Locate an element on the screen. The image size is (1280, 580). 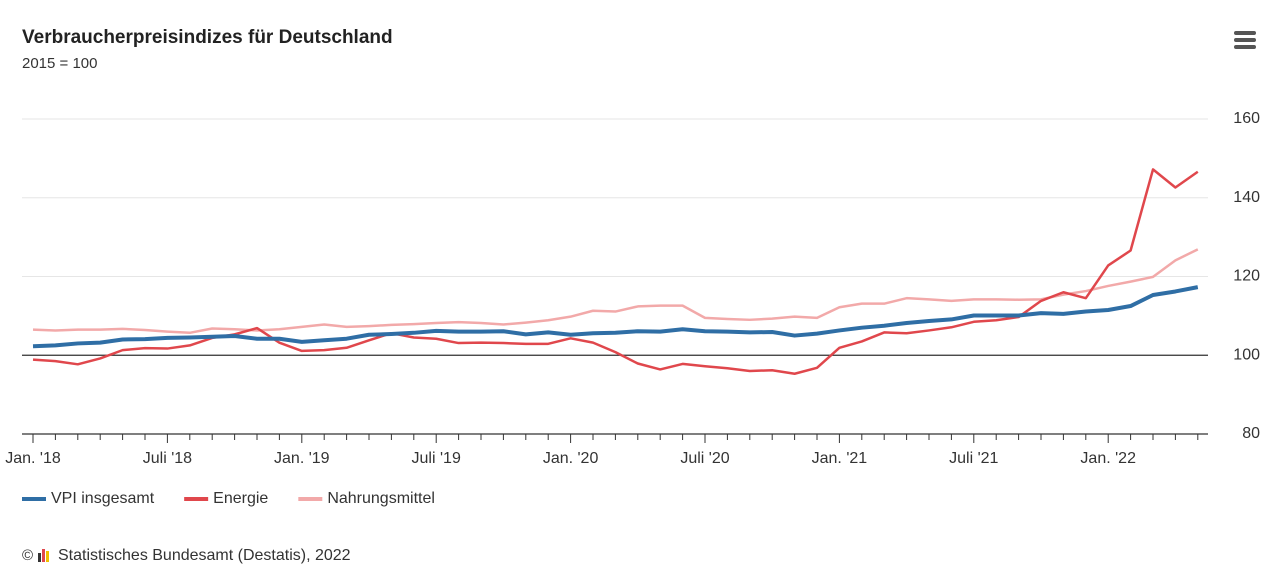
x-tick-label: Jan. '18 is located at coordinates (33, 458).